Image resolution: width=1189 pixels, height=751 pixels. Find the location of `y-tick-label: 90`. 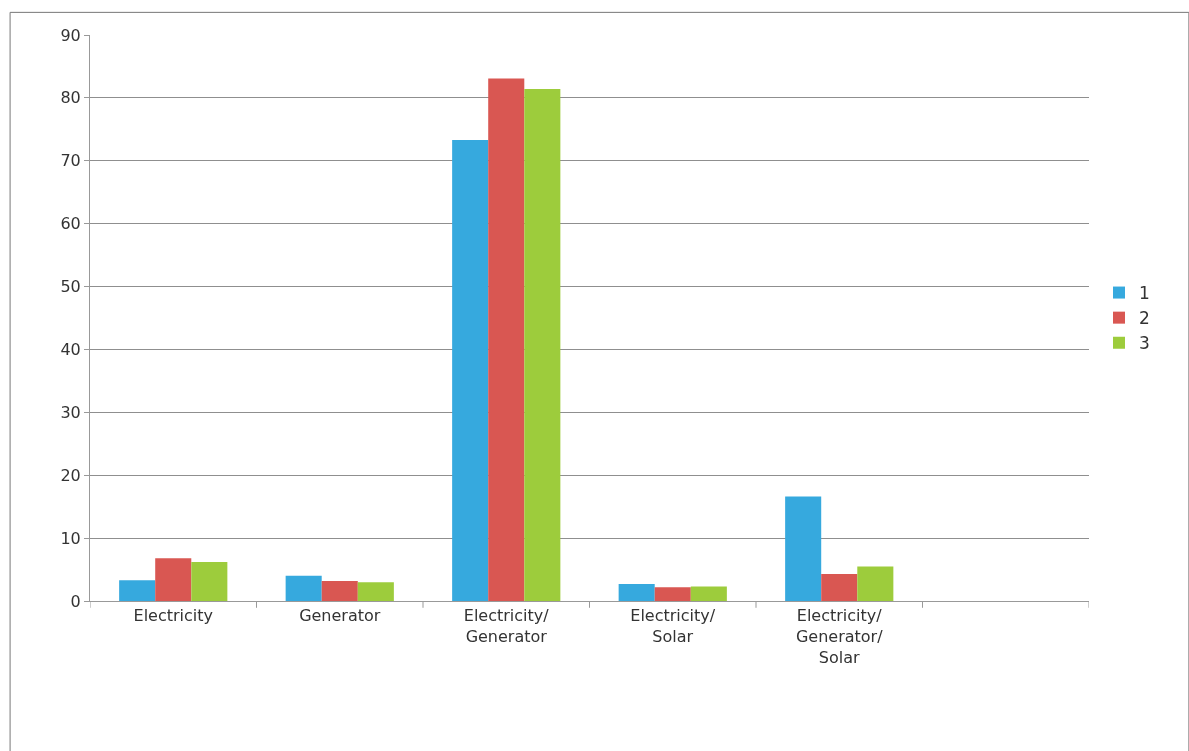

y-tick-label: 90 is located at coordinates (70, 35).